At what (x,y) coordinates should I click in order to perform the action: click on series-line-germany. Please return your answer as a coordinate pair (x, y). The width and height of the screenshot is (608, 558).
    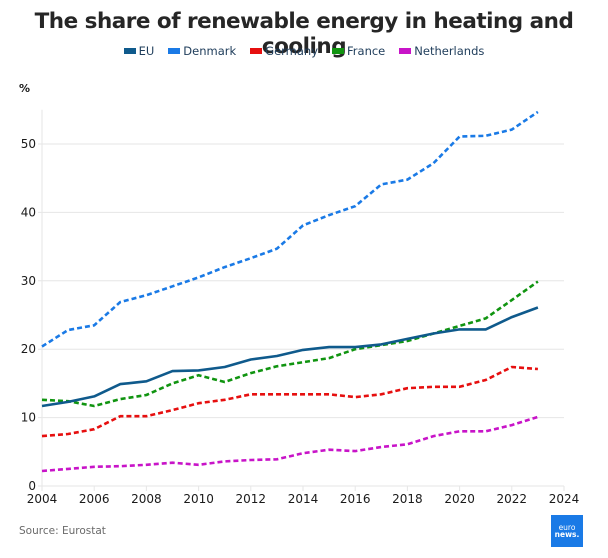
    Looking at the image, I should click on (289, 401).